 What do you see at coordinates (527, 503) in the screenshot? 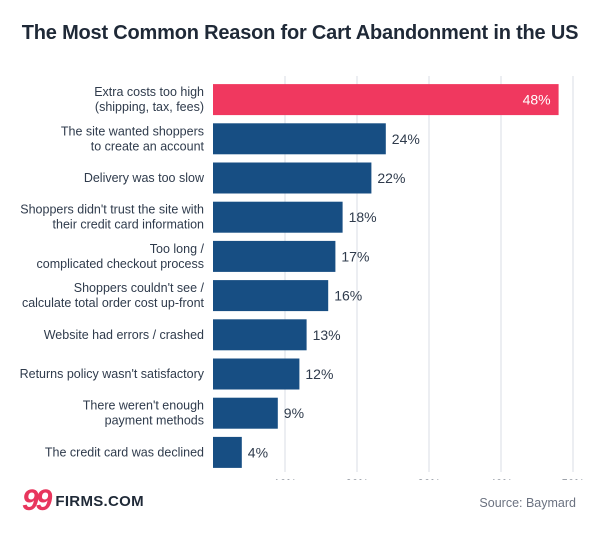
I see `source-note: Source: Baymard` at bounding box center [527, 503].